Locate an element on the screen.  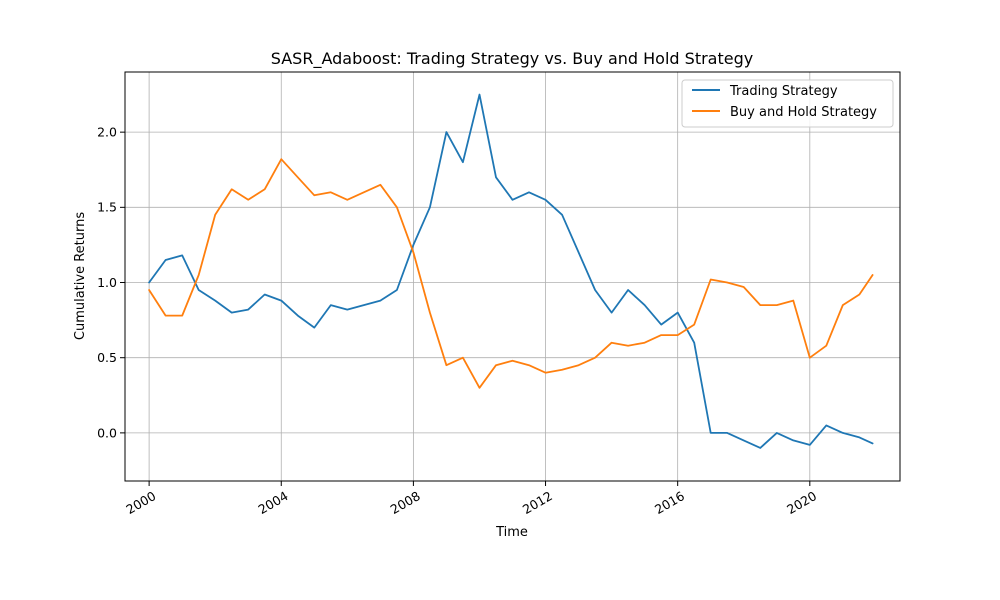
legend-label-trading-strategy: Trading Strategy is located at coordinates (783, 91).